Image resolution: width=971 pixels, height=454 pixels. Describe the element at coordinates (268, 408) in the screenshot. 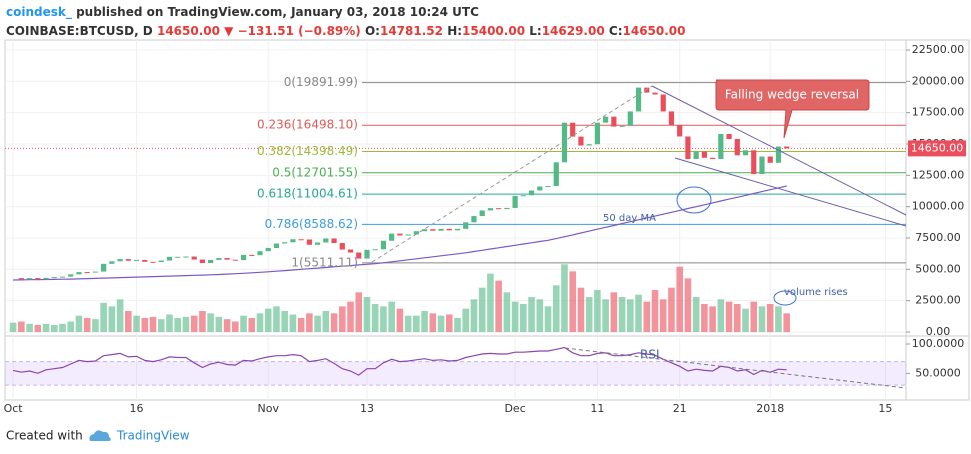

I see `x-tick-label: Nov` at that location.